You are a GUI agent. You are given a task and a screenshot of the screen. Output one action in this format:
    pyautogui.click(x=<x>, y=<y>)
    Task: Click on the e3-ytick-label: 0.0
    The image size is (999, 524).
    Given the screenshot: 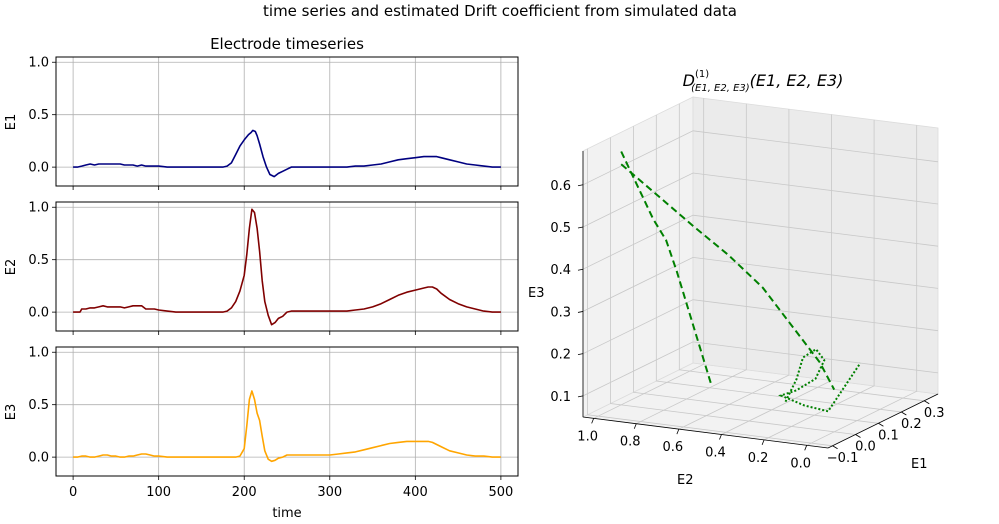 What is the action you would take?
    pyautogui.click(x=38, y=458)
    